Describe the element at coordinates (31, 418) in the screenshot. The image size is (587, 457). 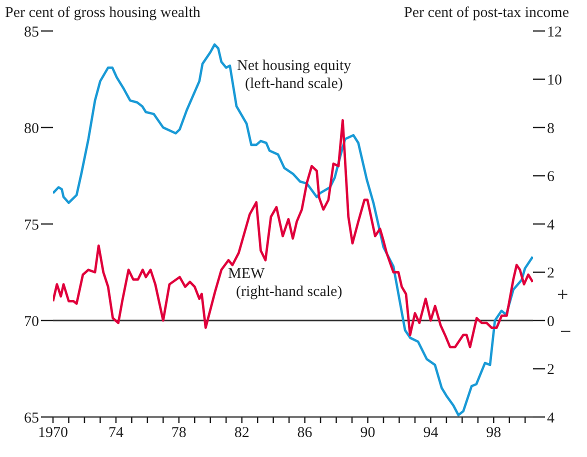
I see `y-tick-label: 65` at that location.